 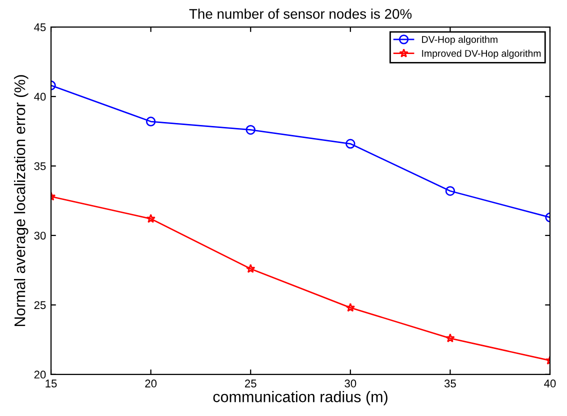 What do you see at coordinates (40, 96) in the screenshot?
I see `y-tick-label: 40` at bounding box center [40, 96].